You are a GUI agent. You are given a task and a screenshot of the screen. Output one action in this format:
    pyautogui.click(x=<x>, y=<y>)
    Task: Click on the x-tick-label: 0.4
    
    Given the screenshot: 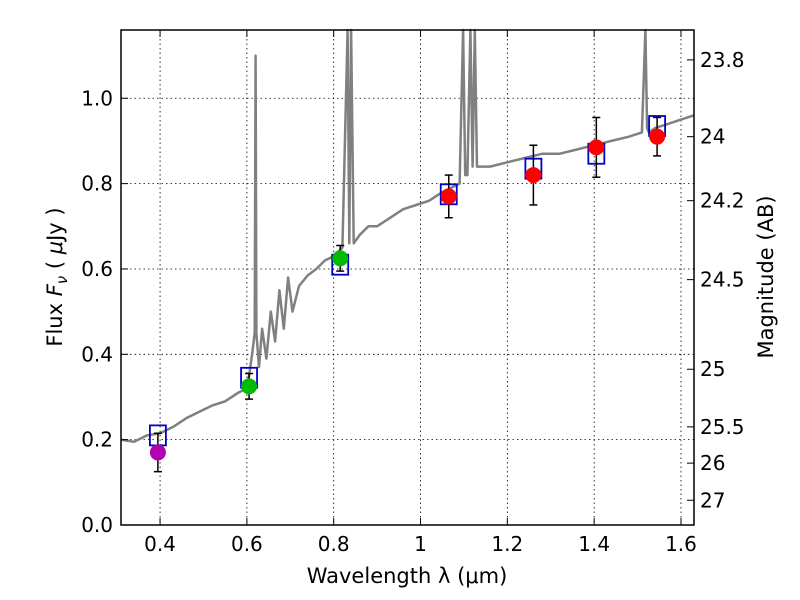 What is the action you would take?
    pyautogui.click(x=160, y=544)
    